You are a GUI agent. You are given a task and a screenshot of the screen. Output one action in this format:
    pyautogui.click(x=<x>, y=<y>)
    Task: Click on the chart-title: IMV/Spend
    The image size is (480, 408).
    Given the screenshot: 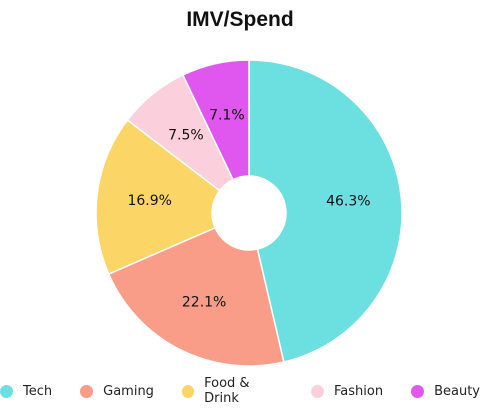 What is the action you would take?
    pyautogui.click(x=240, y=19)
    